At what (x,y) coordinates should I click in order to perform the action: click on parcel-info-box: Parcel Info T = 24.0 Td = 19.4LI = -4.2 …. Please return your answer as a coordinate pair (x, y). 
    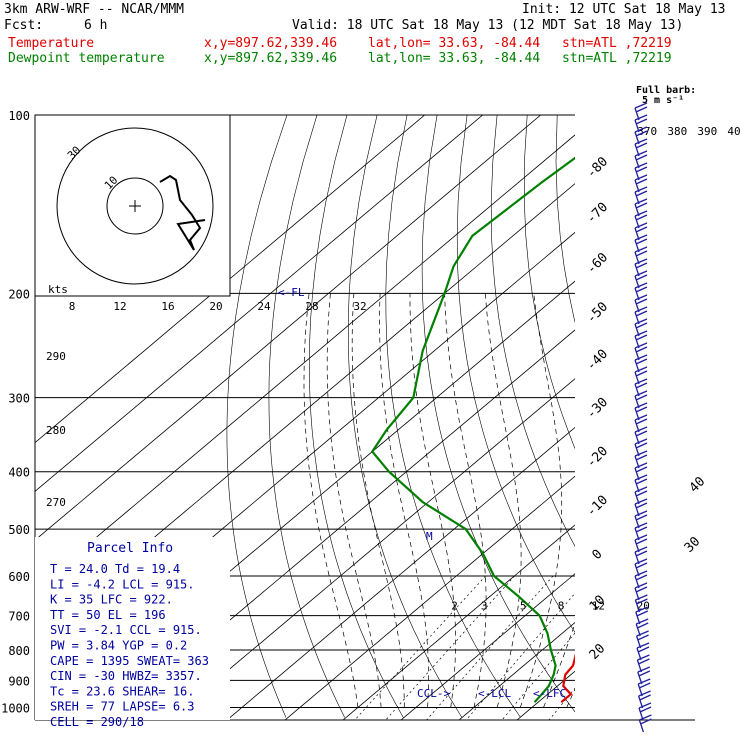
    Looking at the image, I should click on (132, 633).